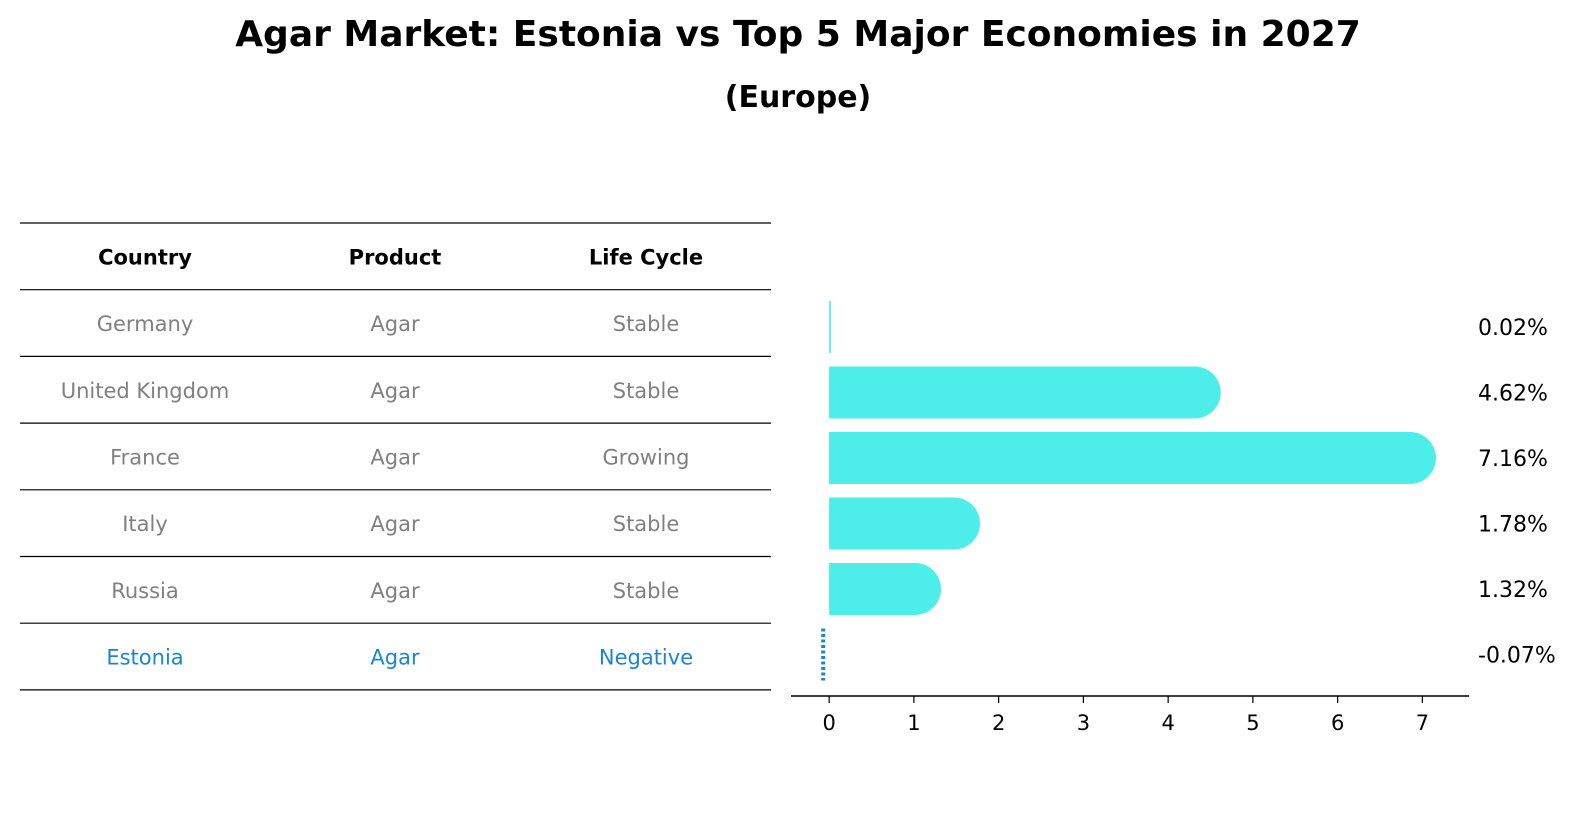 The image size is (1596, 823). I want to click on bar-france, so click(1132, 458).